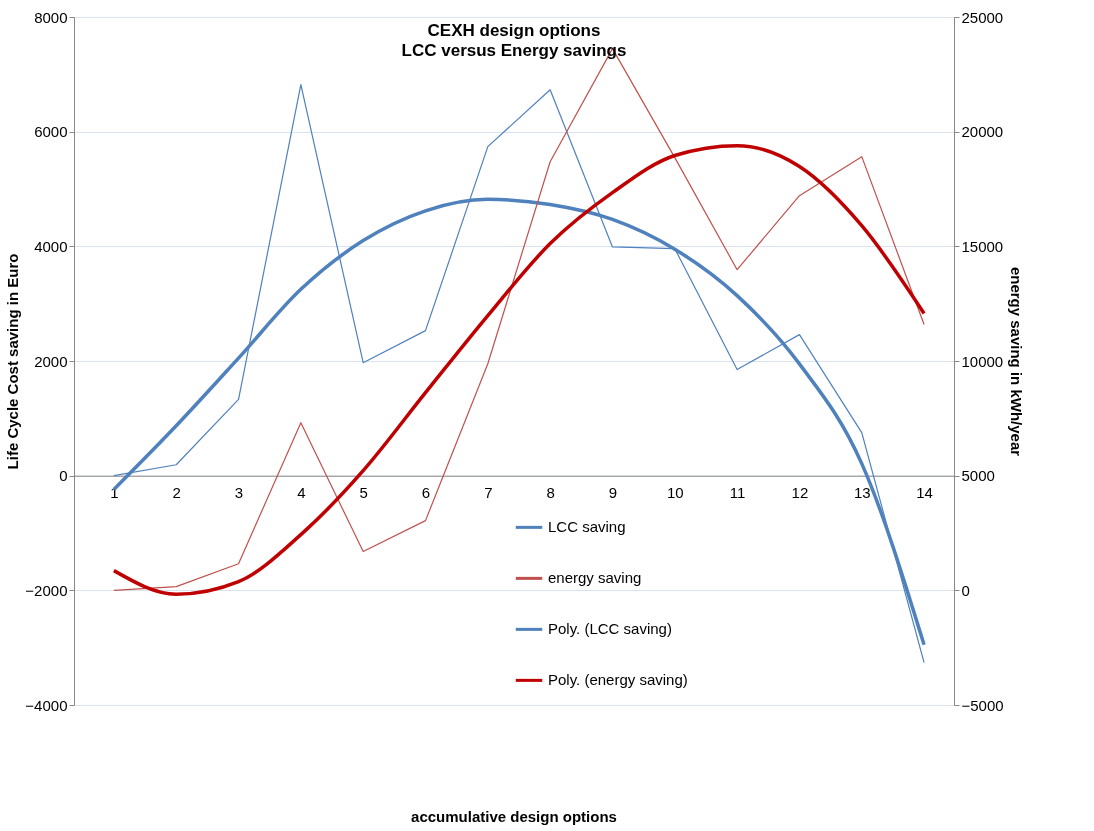  Describe the element at coordinates (924, 493) in the screenshot. I see `x-tick-label: 14` at that location.